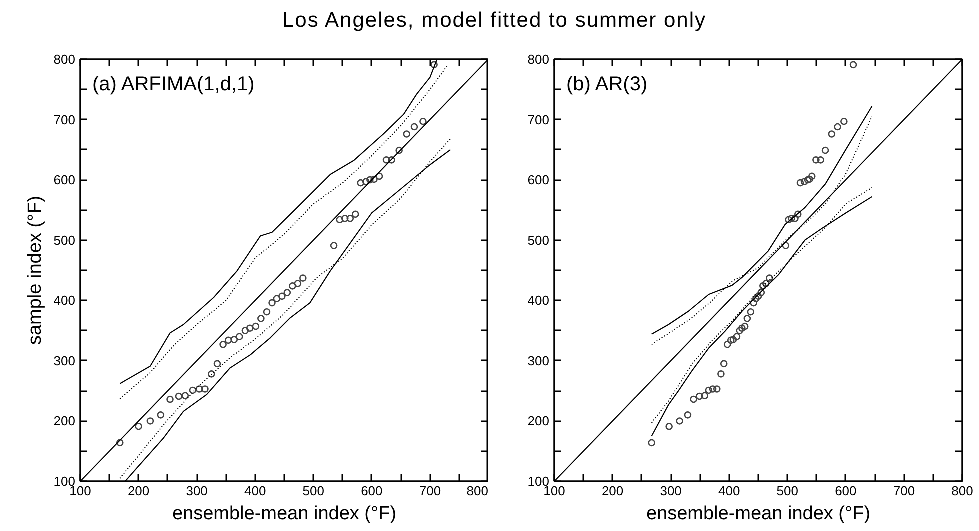  I want to click on y-tick-label: 300, so click(539, 360).